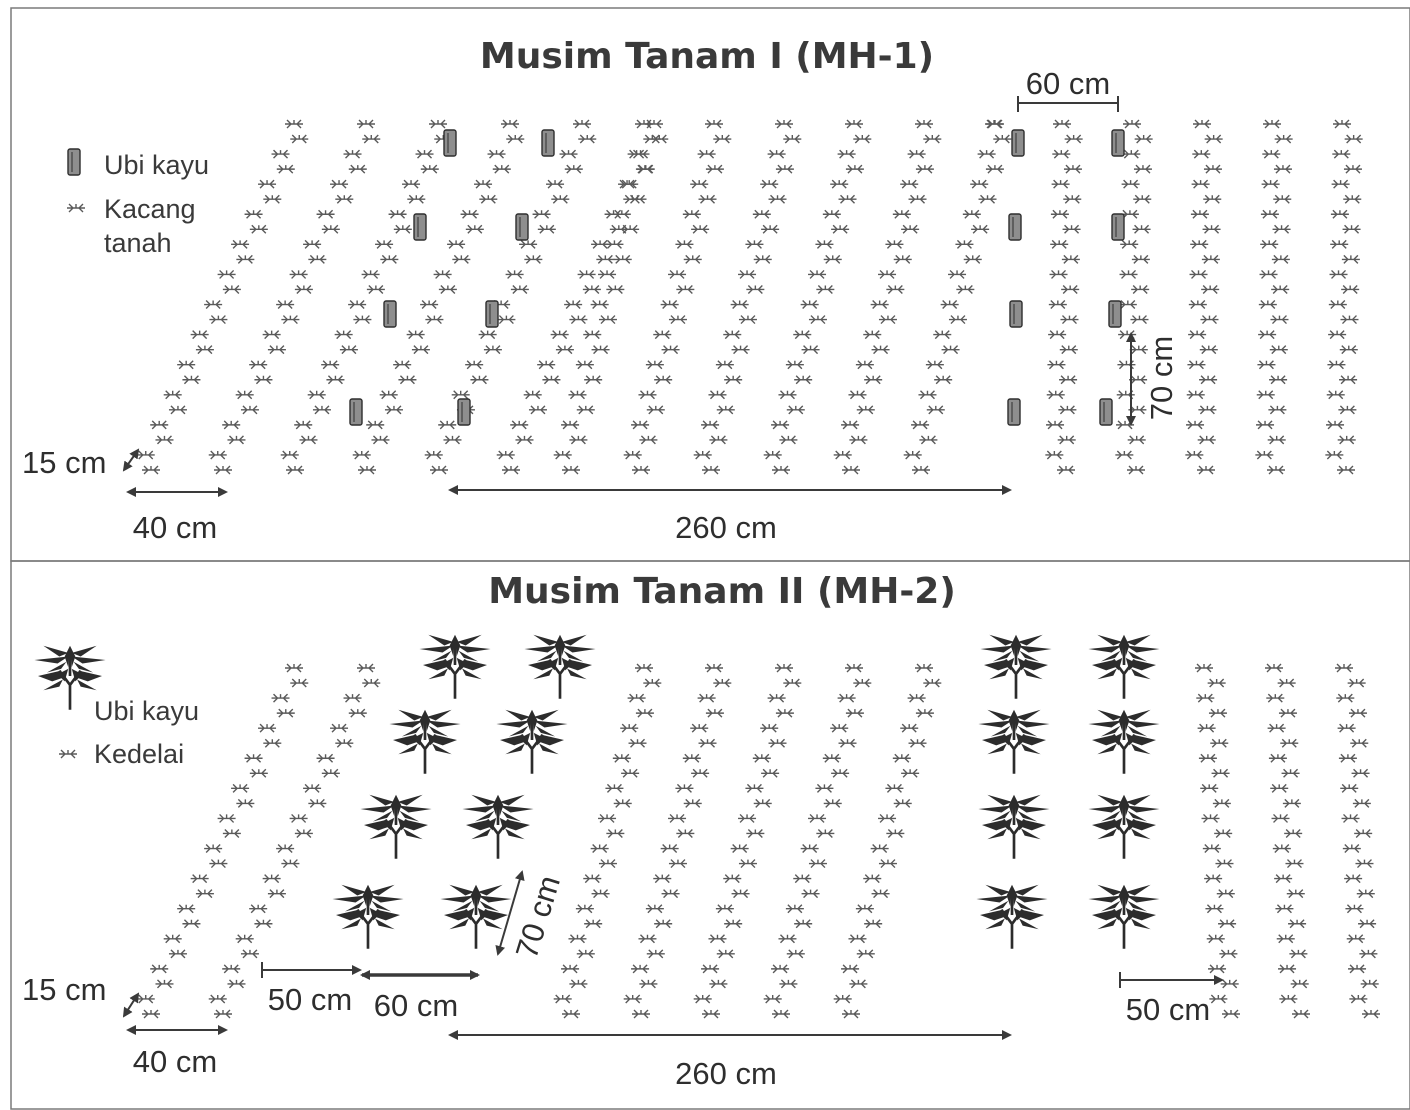 This screenshot has width=1410, height=1110. What do you see at coordinates (726, 1073) in the screenshot?
I see `dim2-260cm-label: 260 cm` at bounding box center [726, 1073].